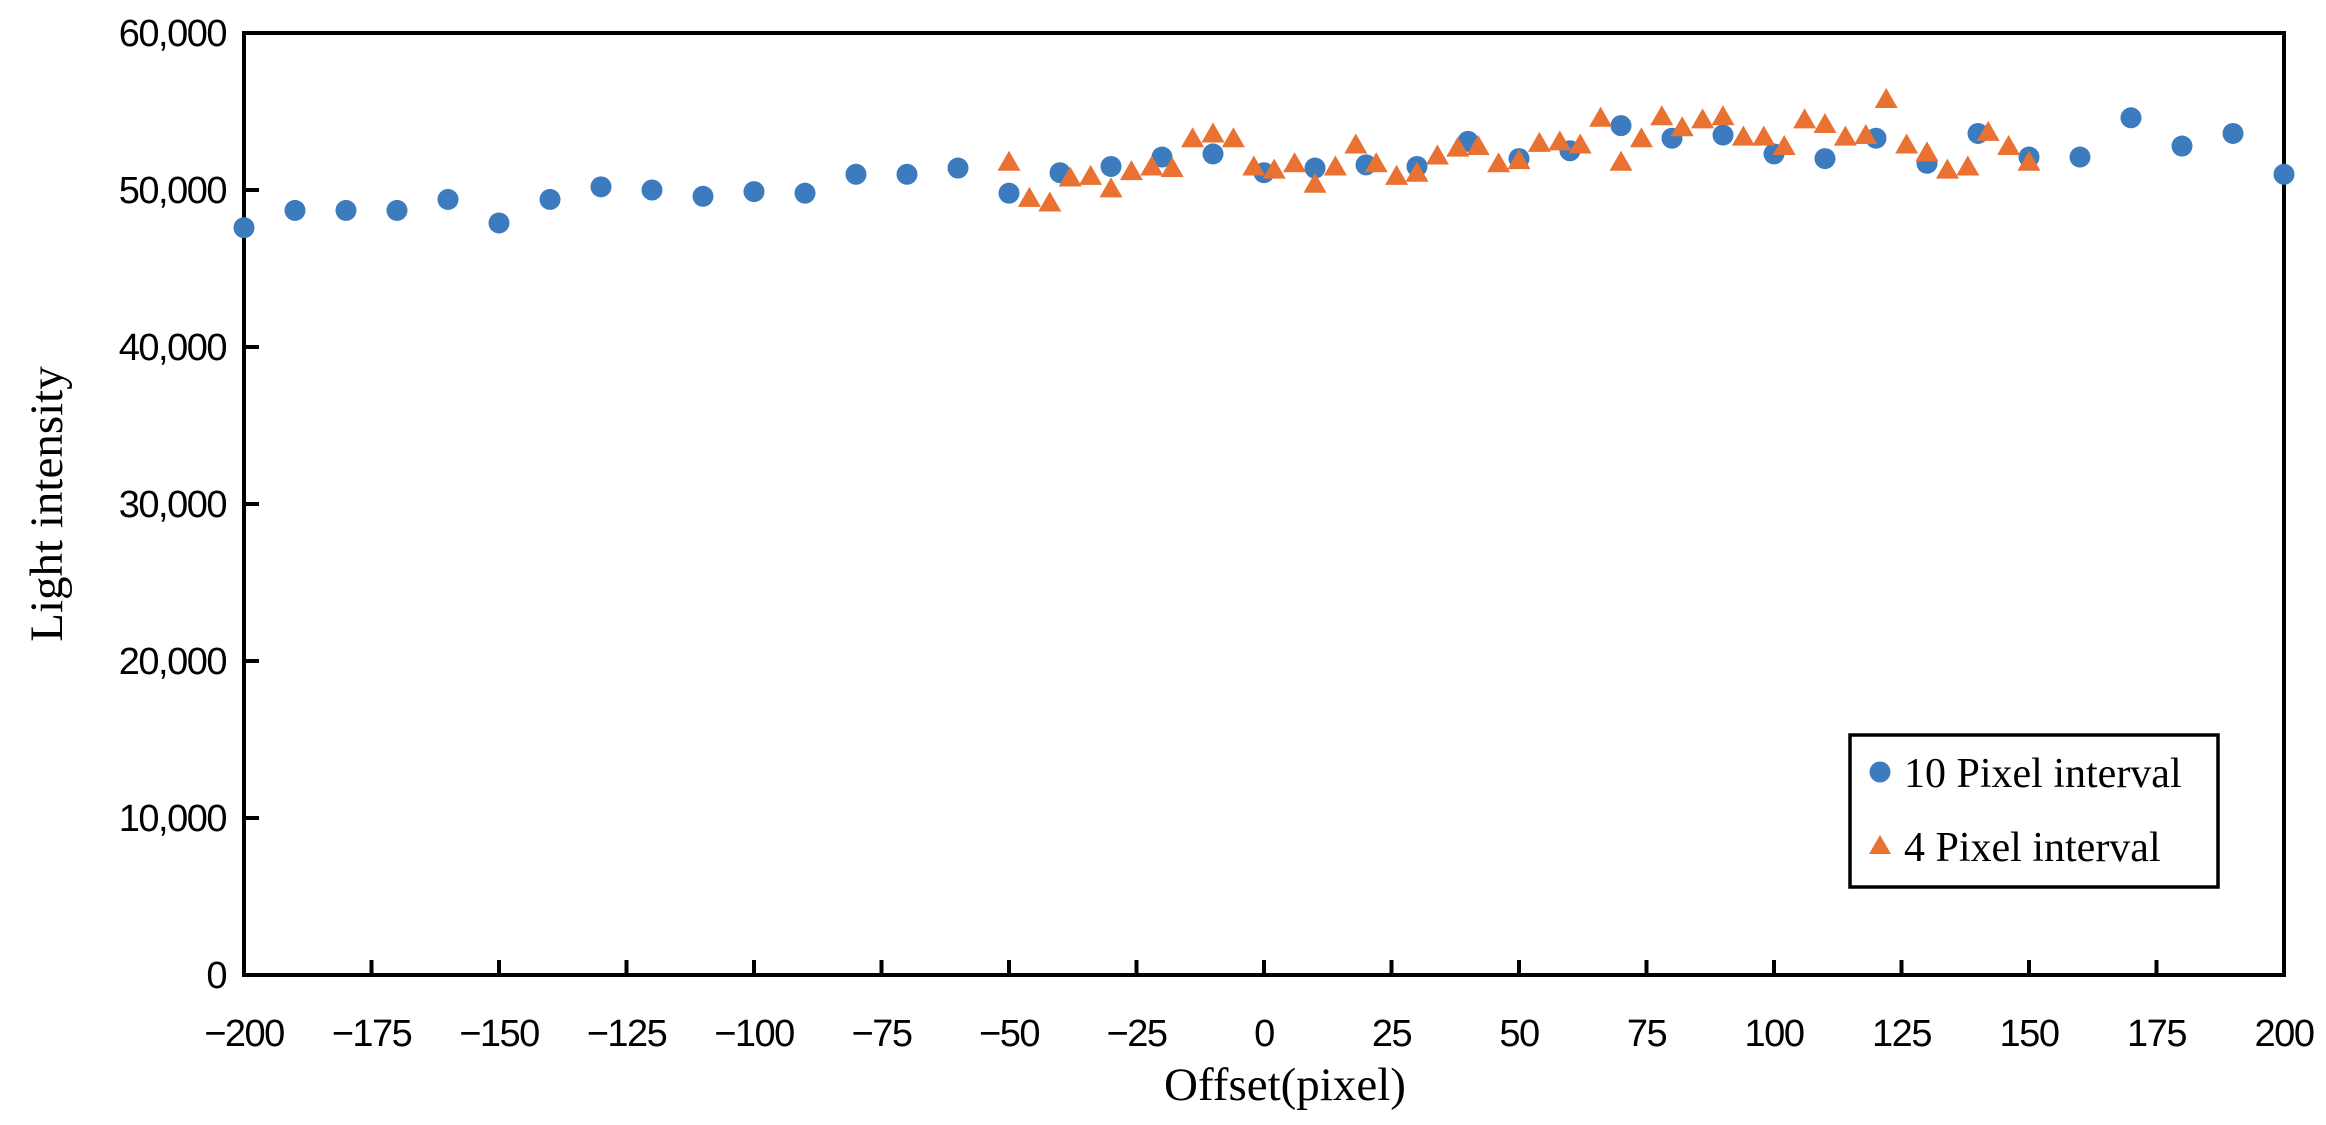 The image size is (2326, 1125). I want to click on legend-box, so click(2034, 811).